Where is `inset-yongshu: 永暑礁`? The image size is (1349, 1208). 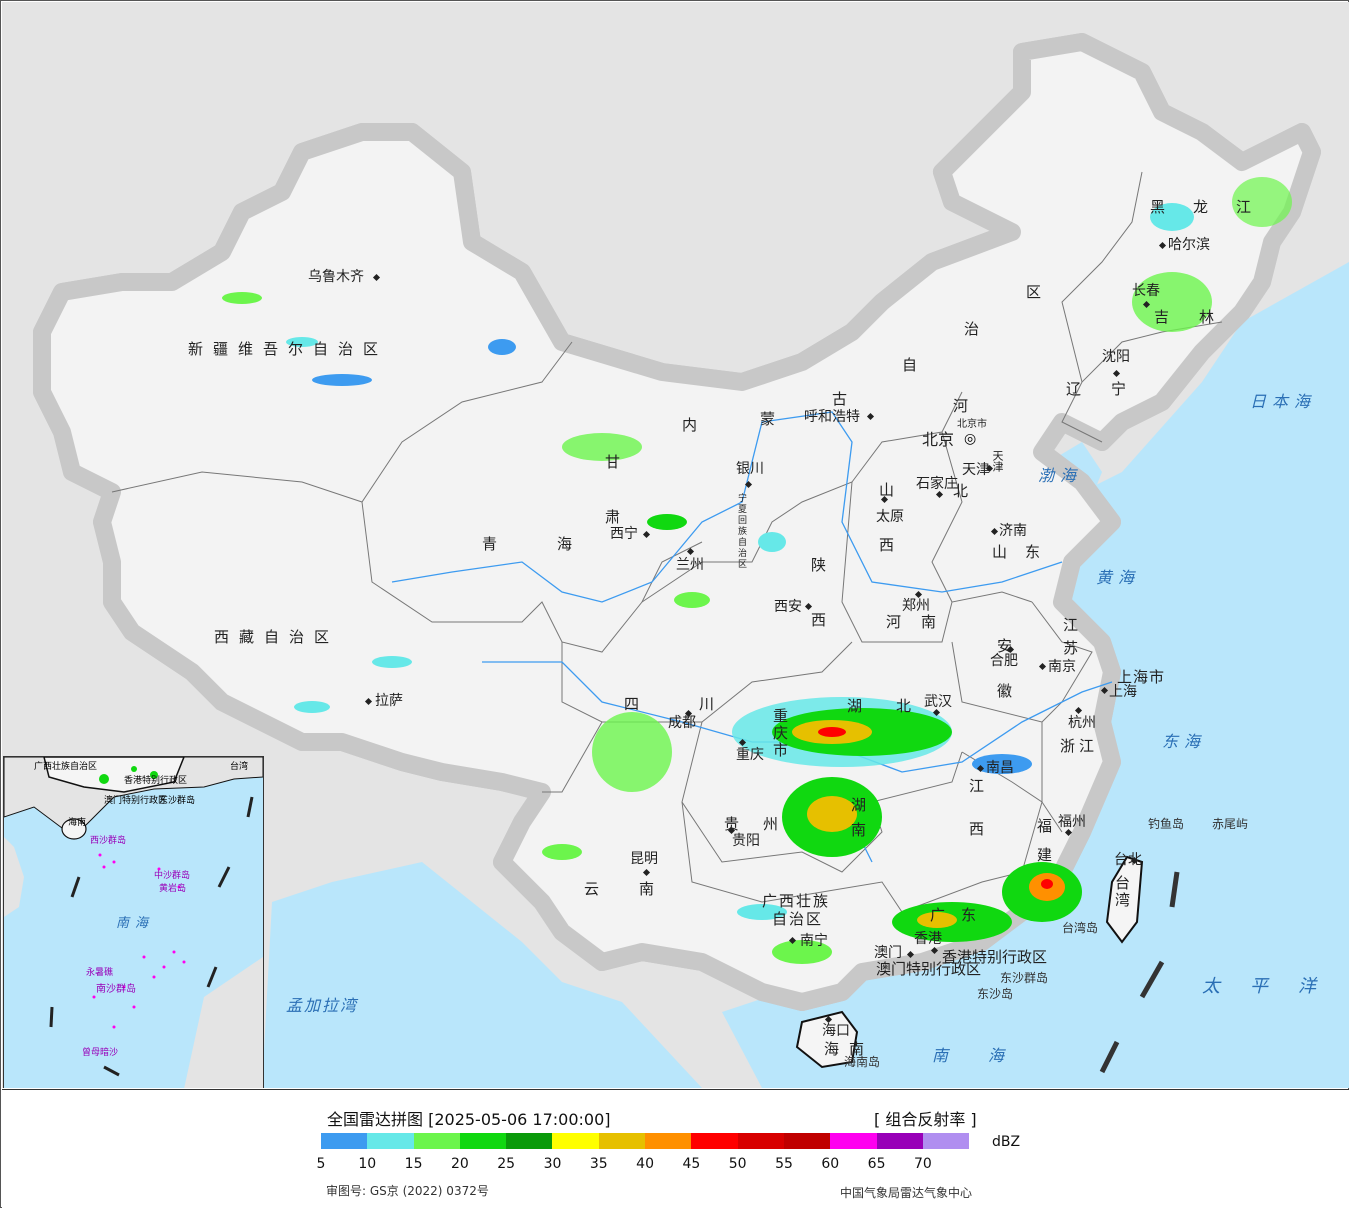
inset-yongshu: 永暑礁 is located at coordinates (100, 973).